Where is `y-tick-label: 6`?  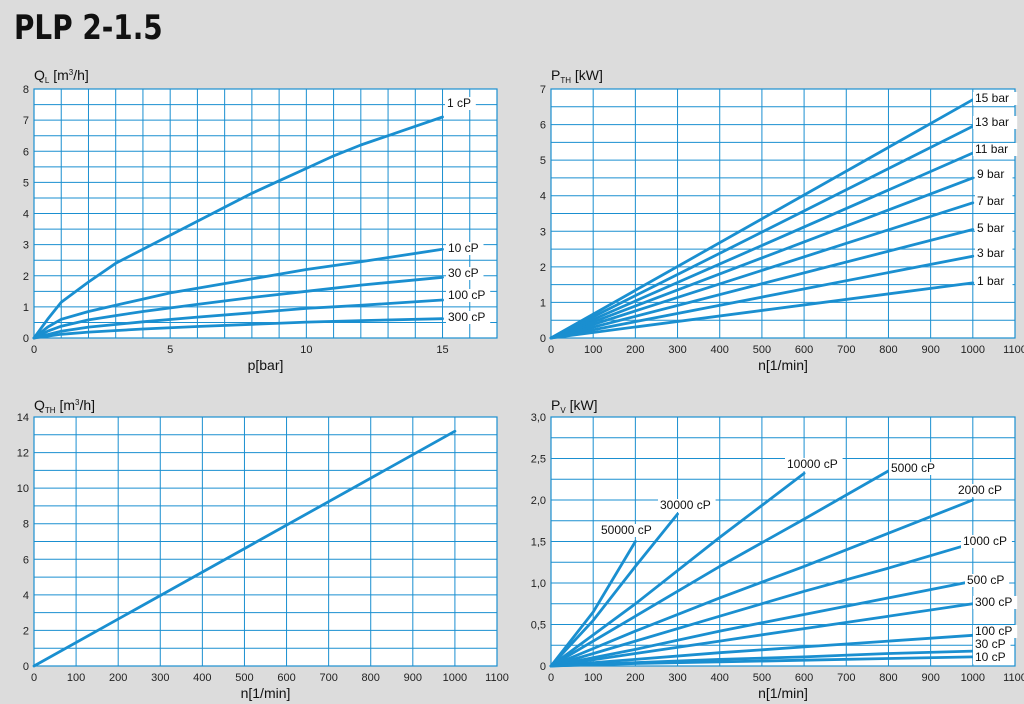
y-tick-label: 6 is located at coordinates (26, 152).